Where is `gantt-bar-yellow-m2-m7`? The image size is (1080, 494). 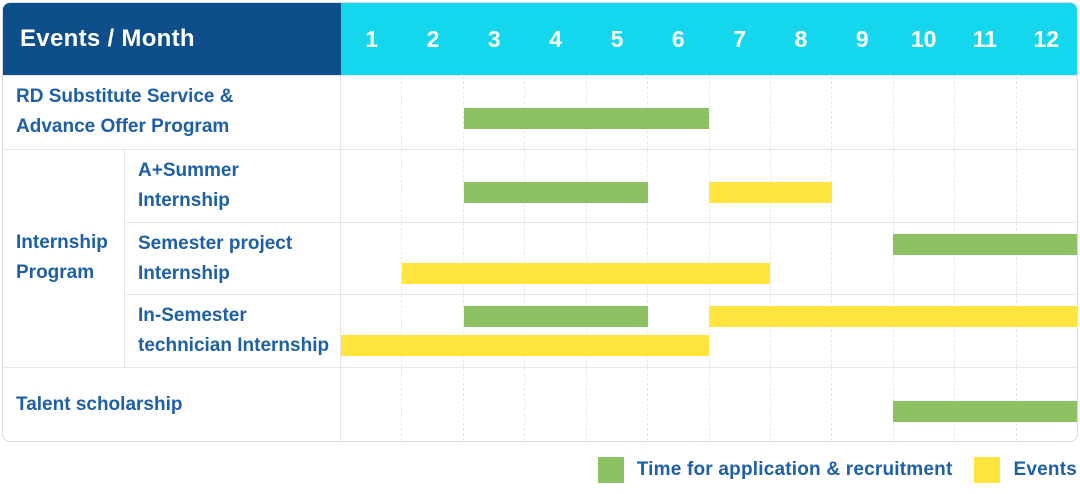
gantt-bar-yellow-m2-m7 is located at coordinates (586, 273).